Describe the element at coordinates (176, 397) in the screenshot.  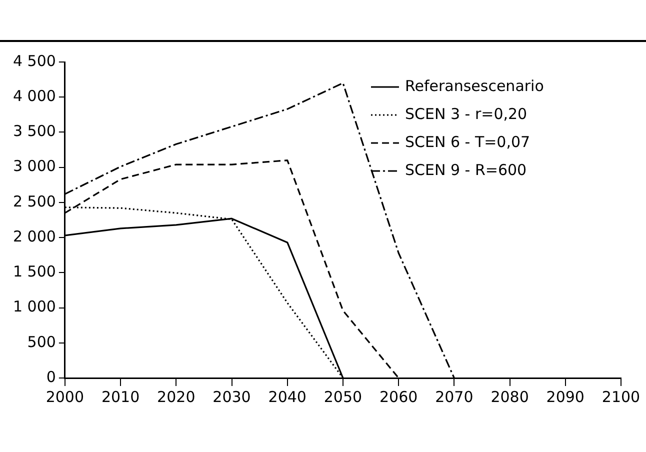
I see `x-tick-label: 2020` at that location.